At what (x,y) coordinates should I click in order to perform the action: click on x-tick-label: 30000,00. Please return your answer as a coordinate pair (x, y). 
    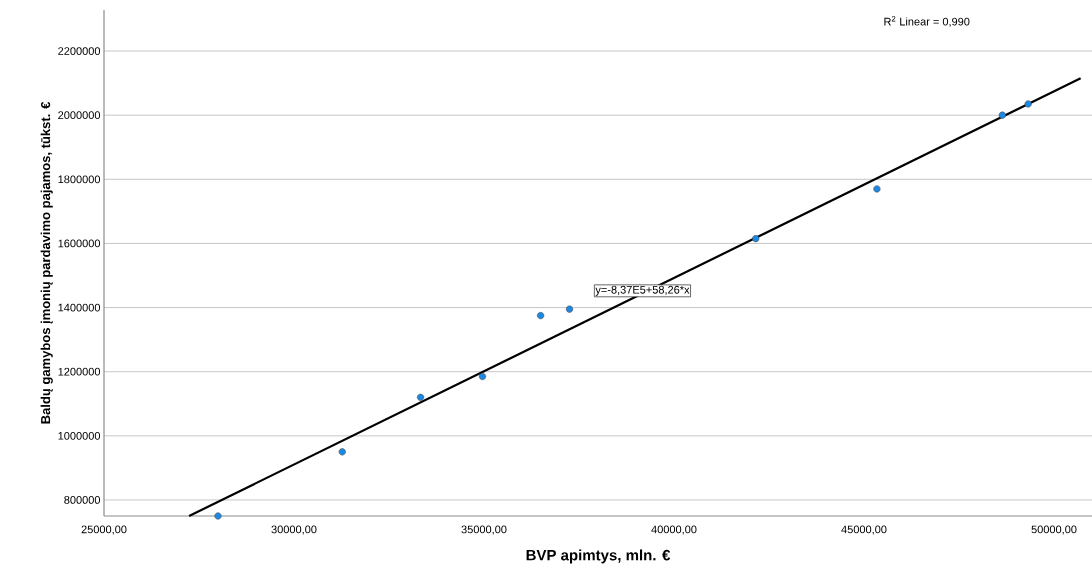
    Looking at the image, I should click on (294, 530).